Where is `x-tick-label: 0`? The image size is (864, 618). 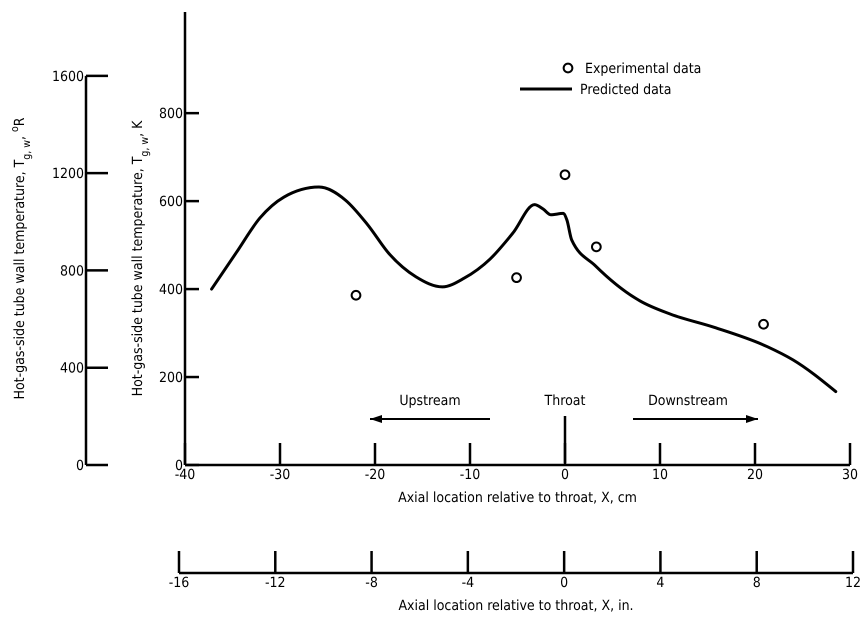 x-tick-label: 0 is located at coordinates (565, 474).